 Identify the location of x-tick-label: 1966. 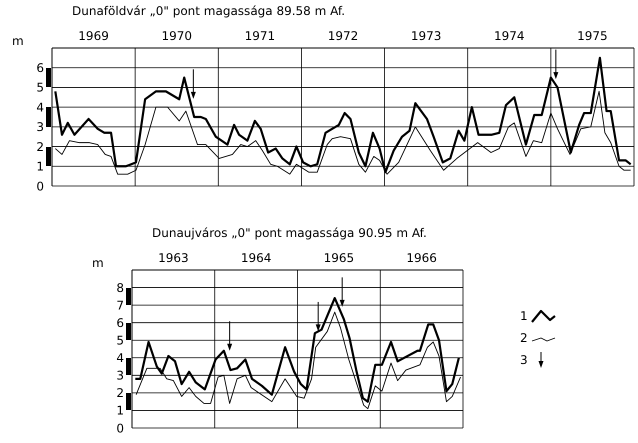
(421, 258).